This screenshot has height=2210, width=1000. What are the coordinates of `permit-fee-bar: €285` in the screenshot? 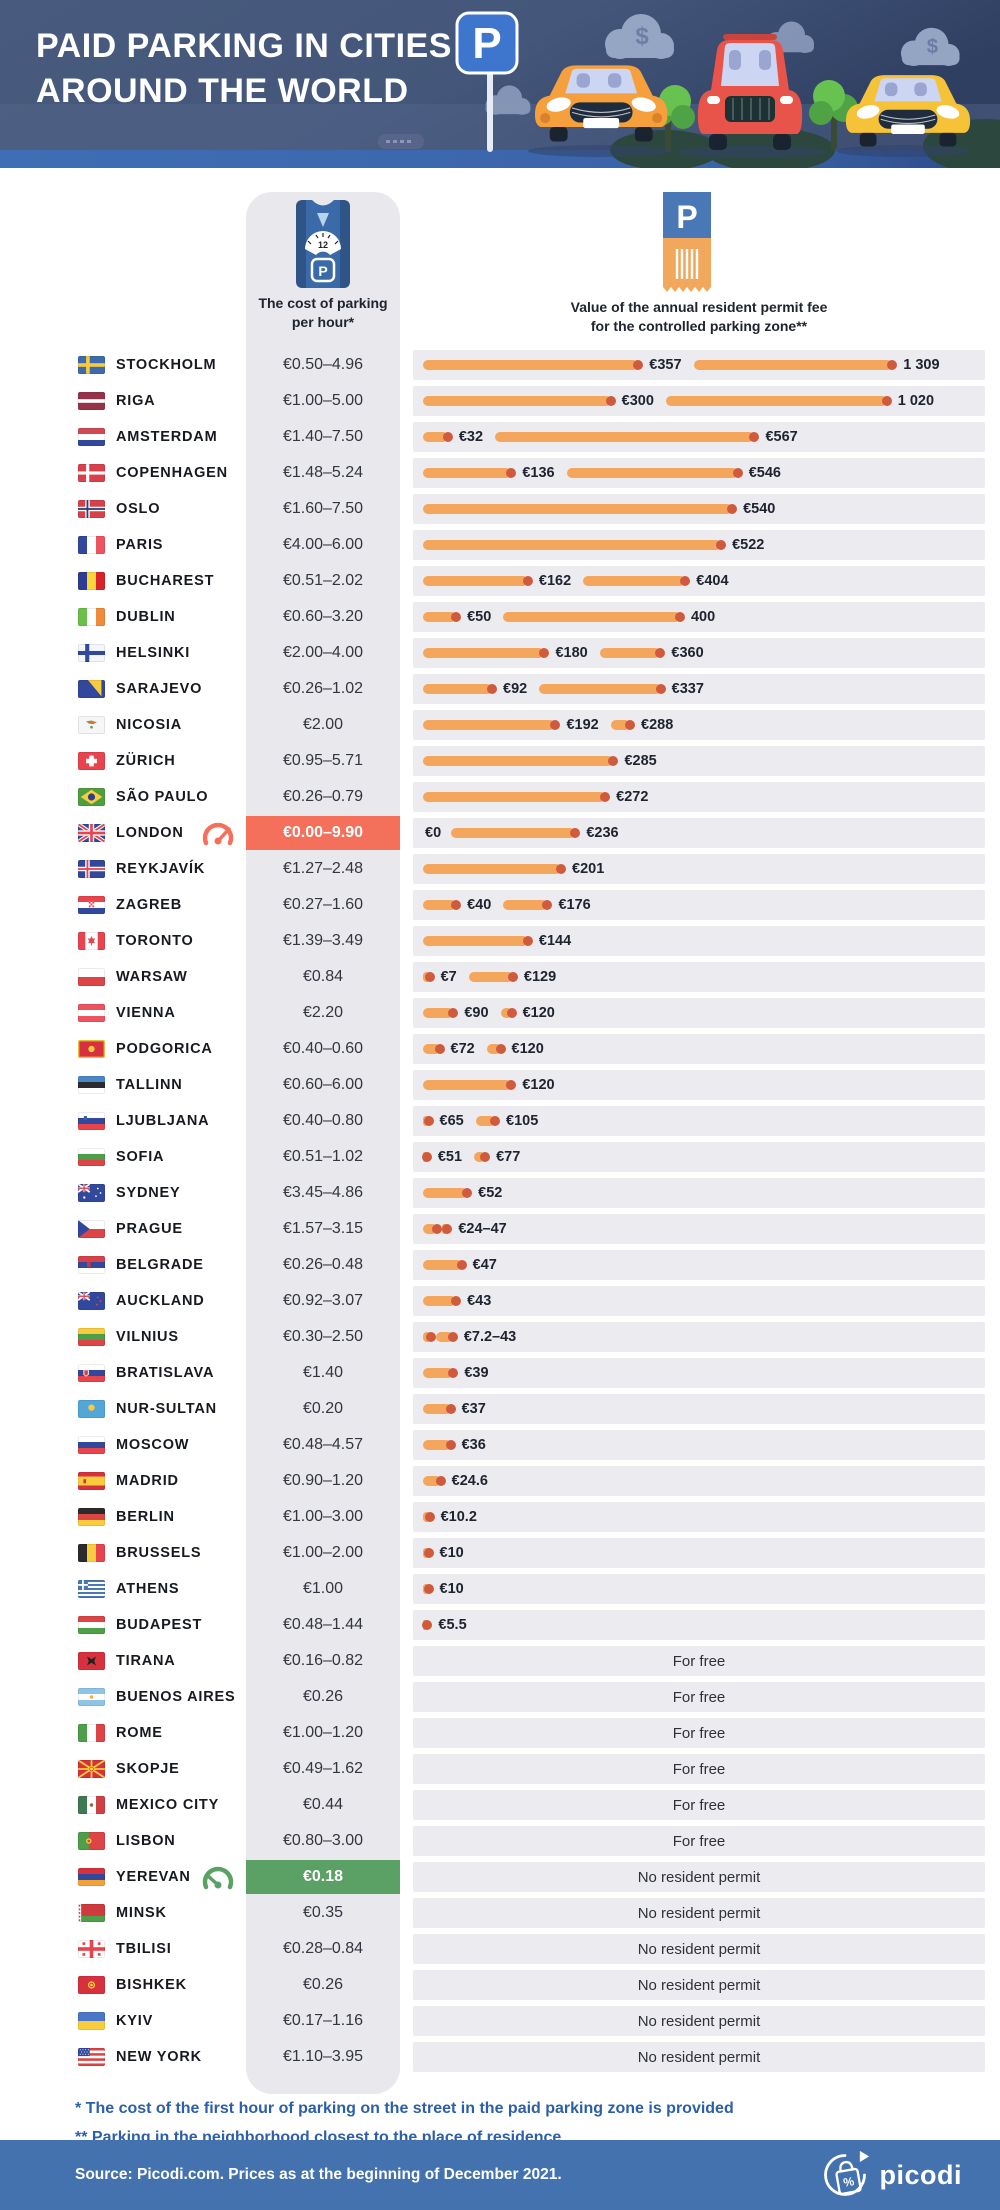 It's located at (699, 761).